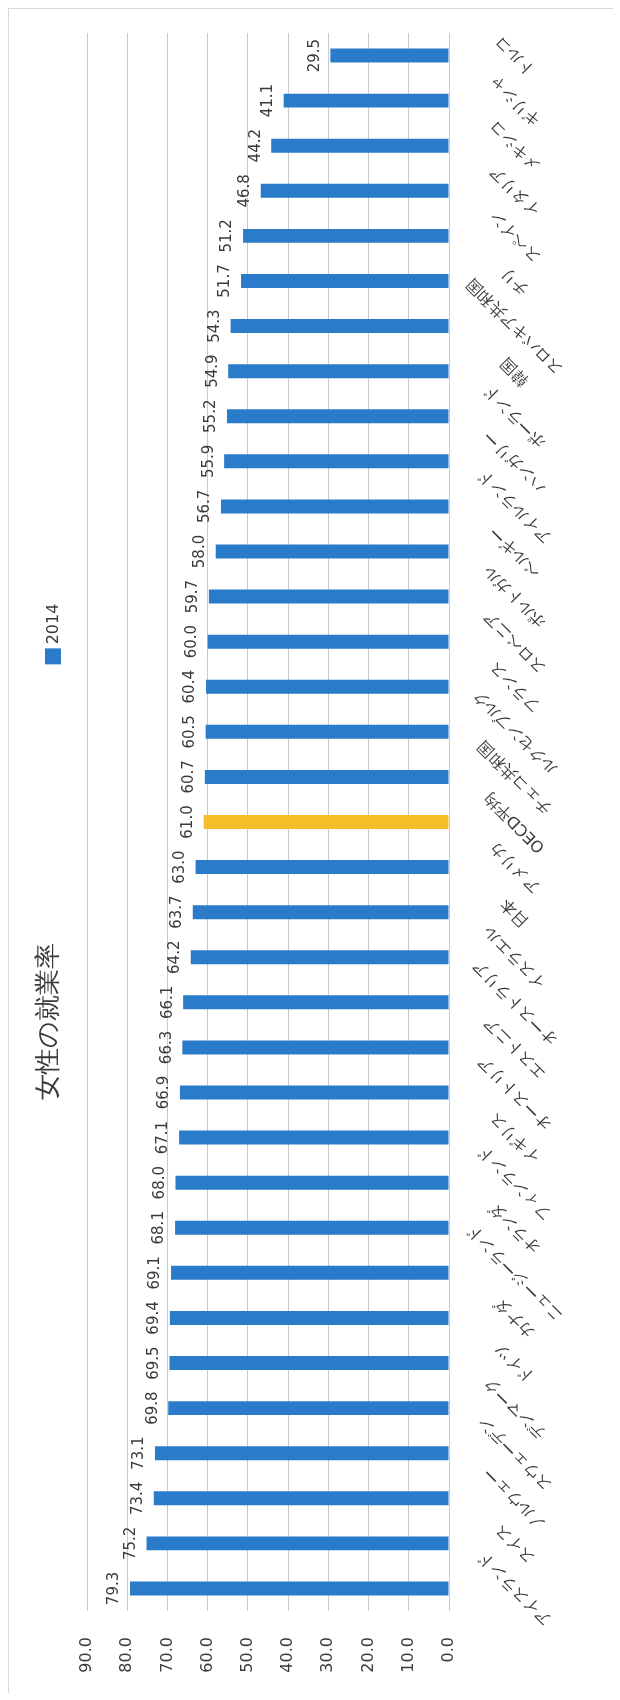 This screenshot has width=620, height=1700. What do you see at coordinates (191, 641) in the screenshot?
I see `data-label: 60.0` at bounding box center [191, 641].